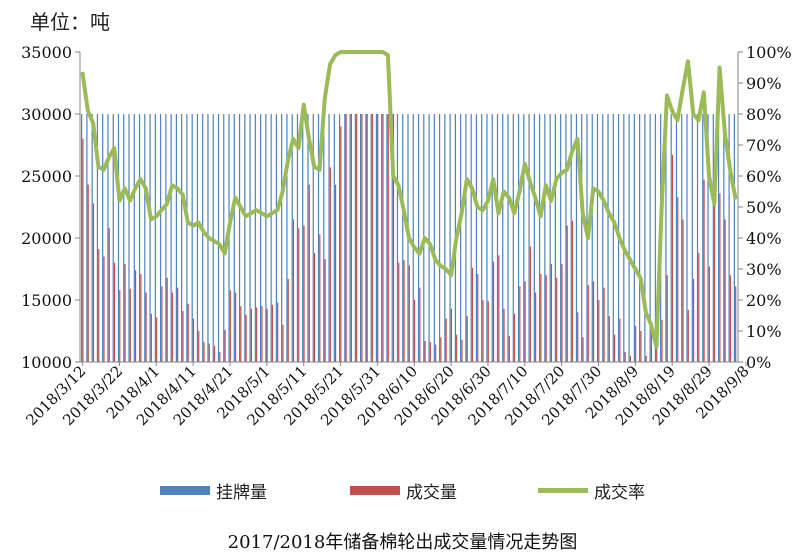 This screenshot has height=559, width=805. Describe the element at coordinates (241, 493) in the screenshot. I see `legend-label-listing: 挂牌量` at that location.